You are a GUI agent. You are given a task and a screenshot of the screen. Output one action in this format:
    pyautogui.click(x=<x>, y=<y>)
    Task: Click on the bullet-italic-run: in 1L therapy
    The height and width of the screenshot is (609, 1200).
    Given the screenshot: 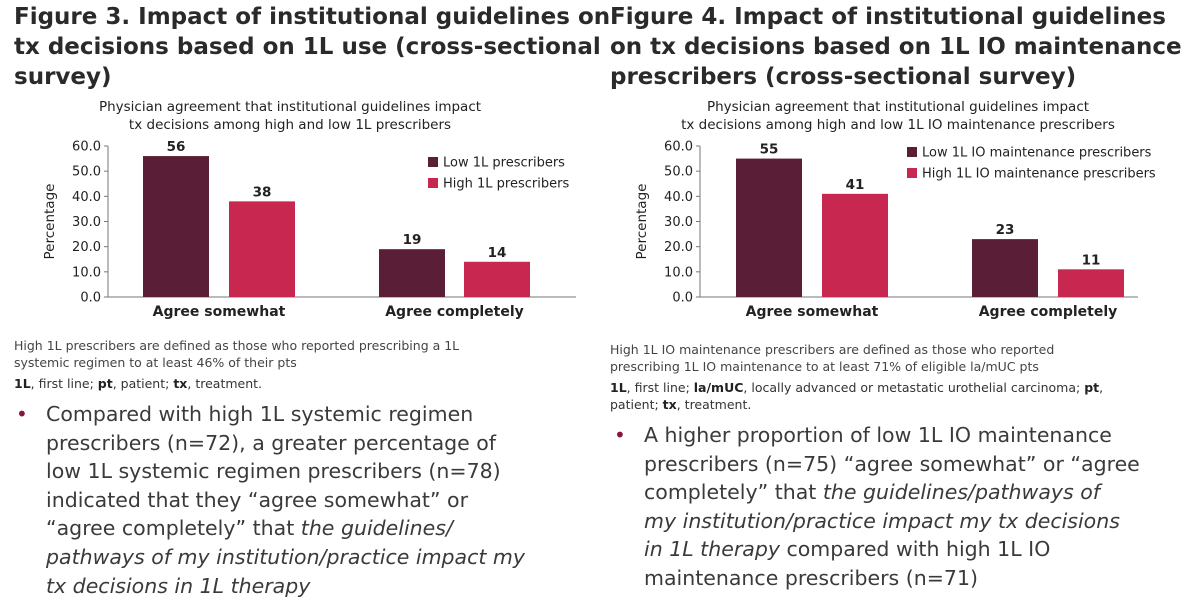 What is the action you would take?
    pyautogui.click(x=712, y=549)
    